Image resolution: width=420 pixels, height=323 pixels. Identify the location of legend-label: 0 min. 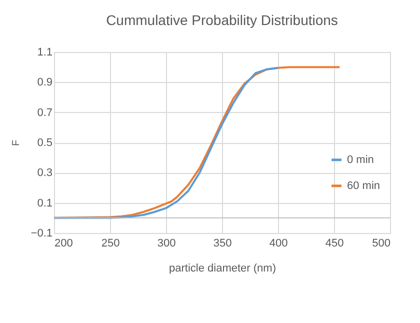
(360, 160).